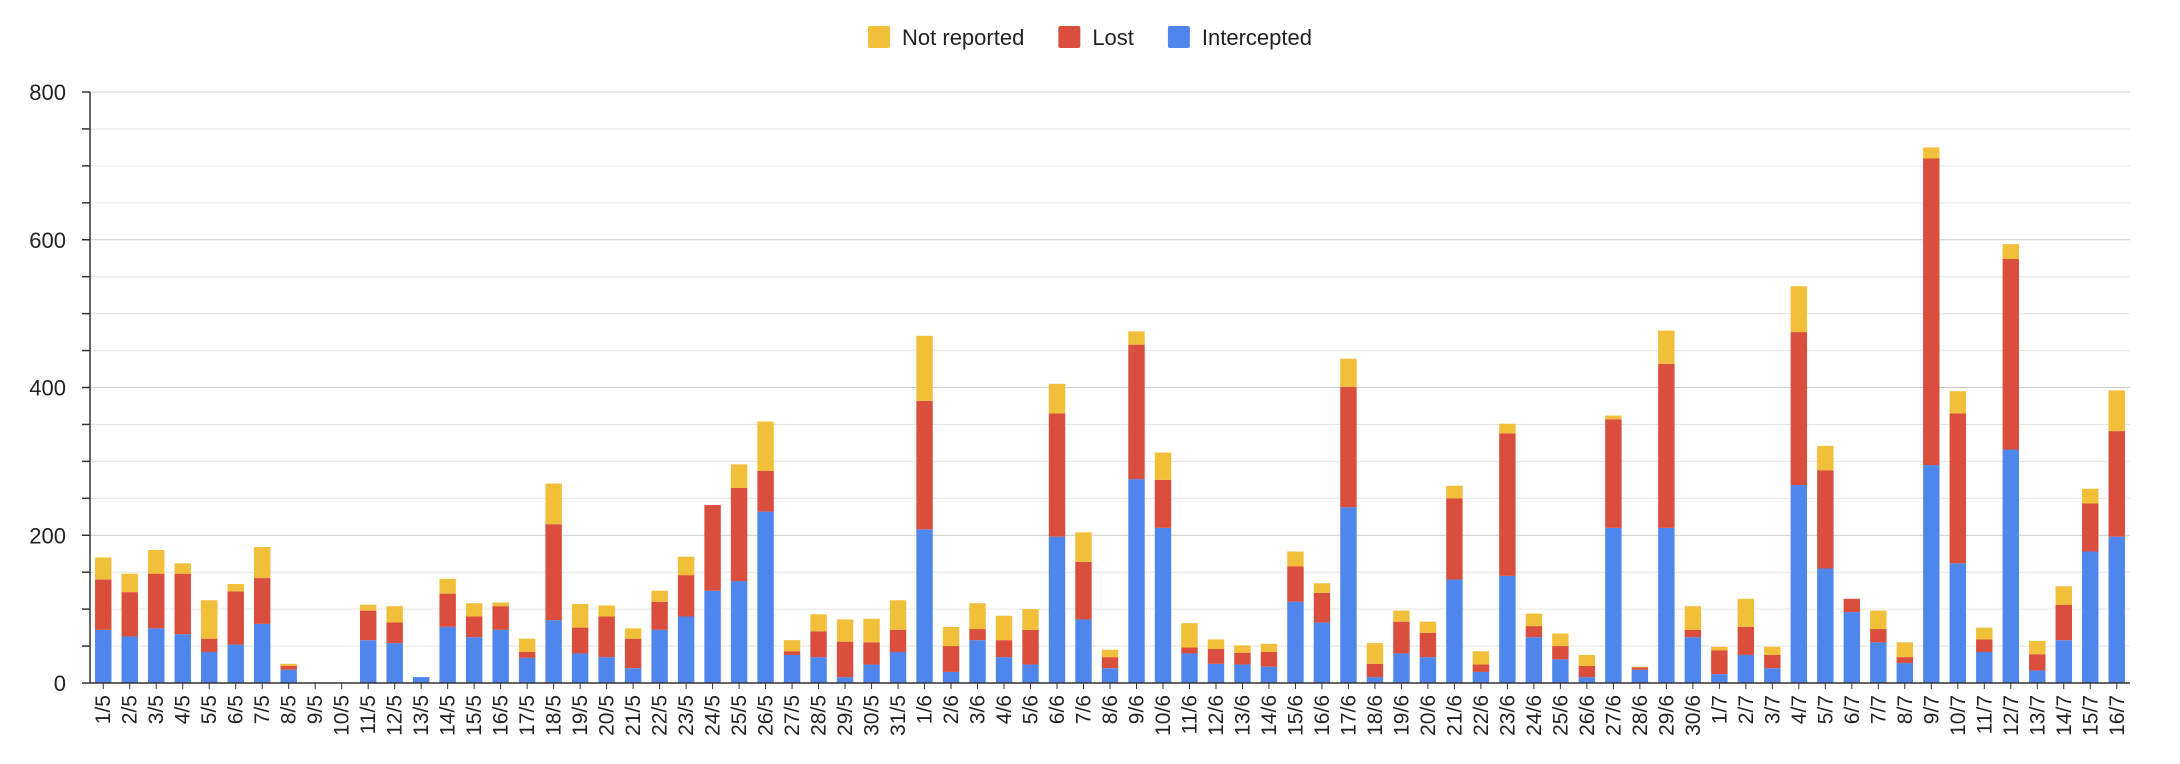 The height and width of the screenshot is (764, 2180). Describe the element at coordinates (1031, 709) in the screenshot. I see `x-tick-label: 5/6` at that location.